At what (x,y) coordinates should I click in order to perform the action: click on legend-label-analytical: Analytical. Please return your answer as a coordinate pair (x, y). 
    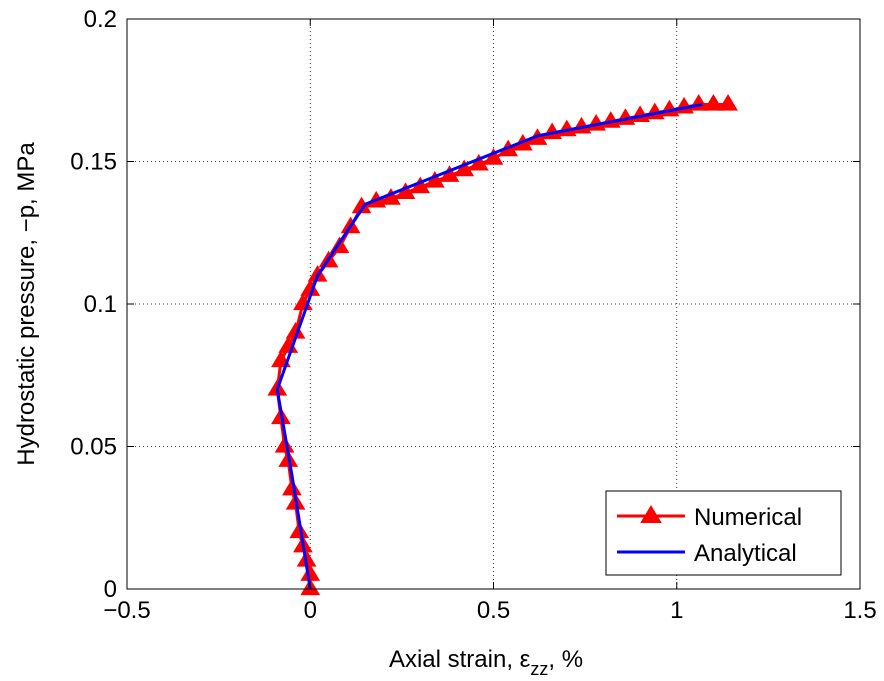
    Looking at the image, I should click on (745, 553).